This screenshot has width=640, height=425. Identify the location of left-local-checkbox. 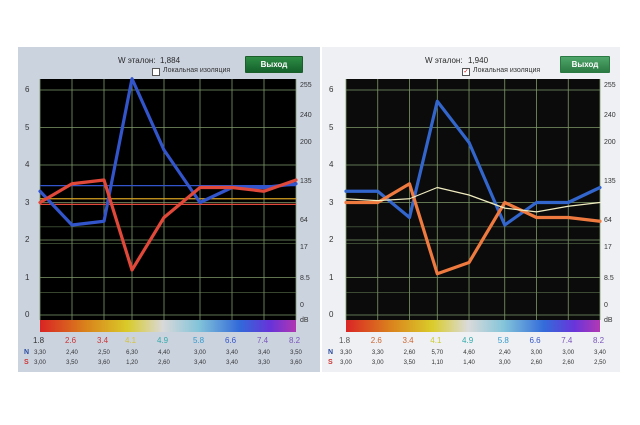
(156, 72).